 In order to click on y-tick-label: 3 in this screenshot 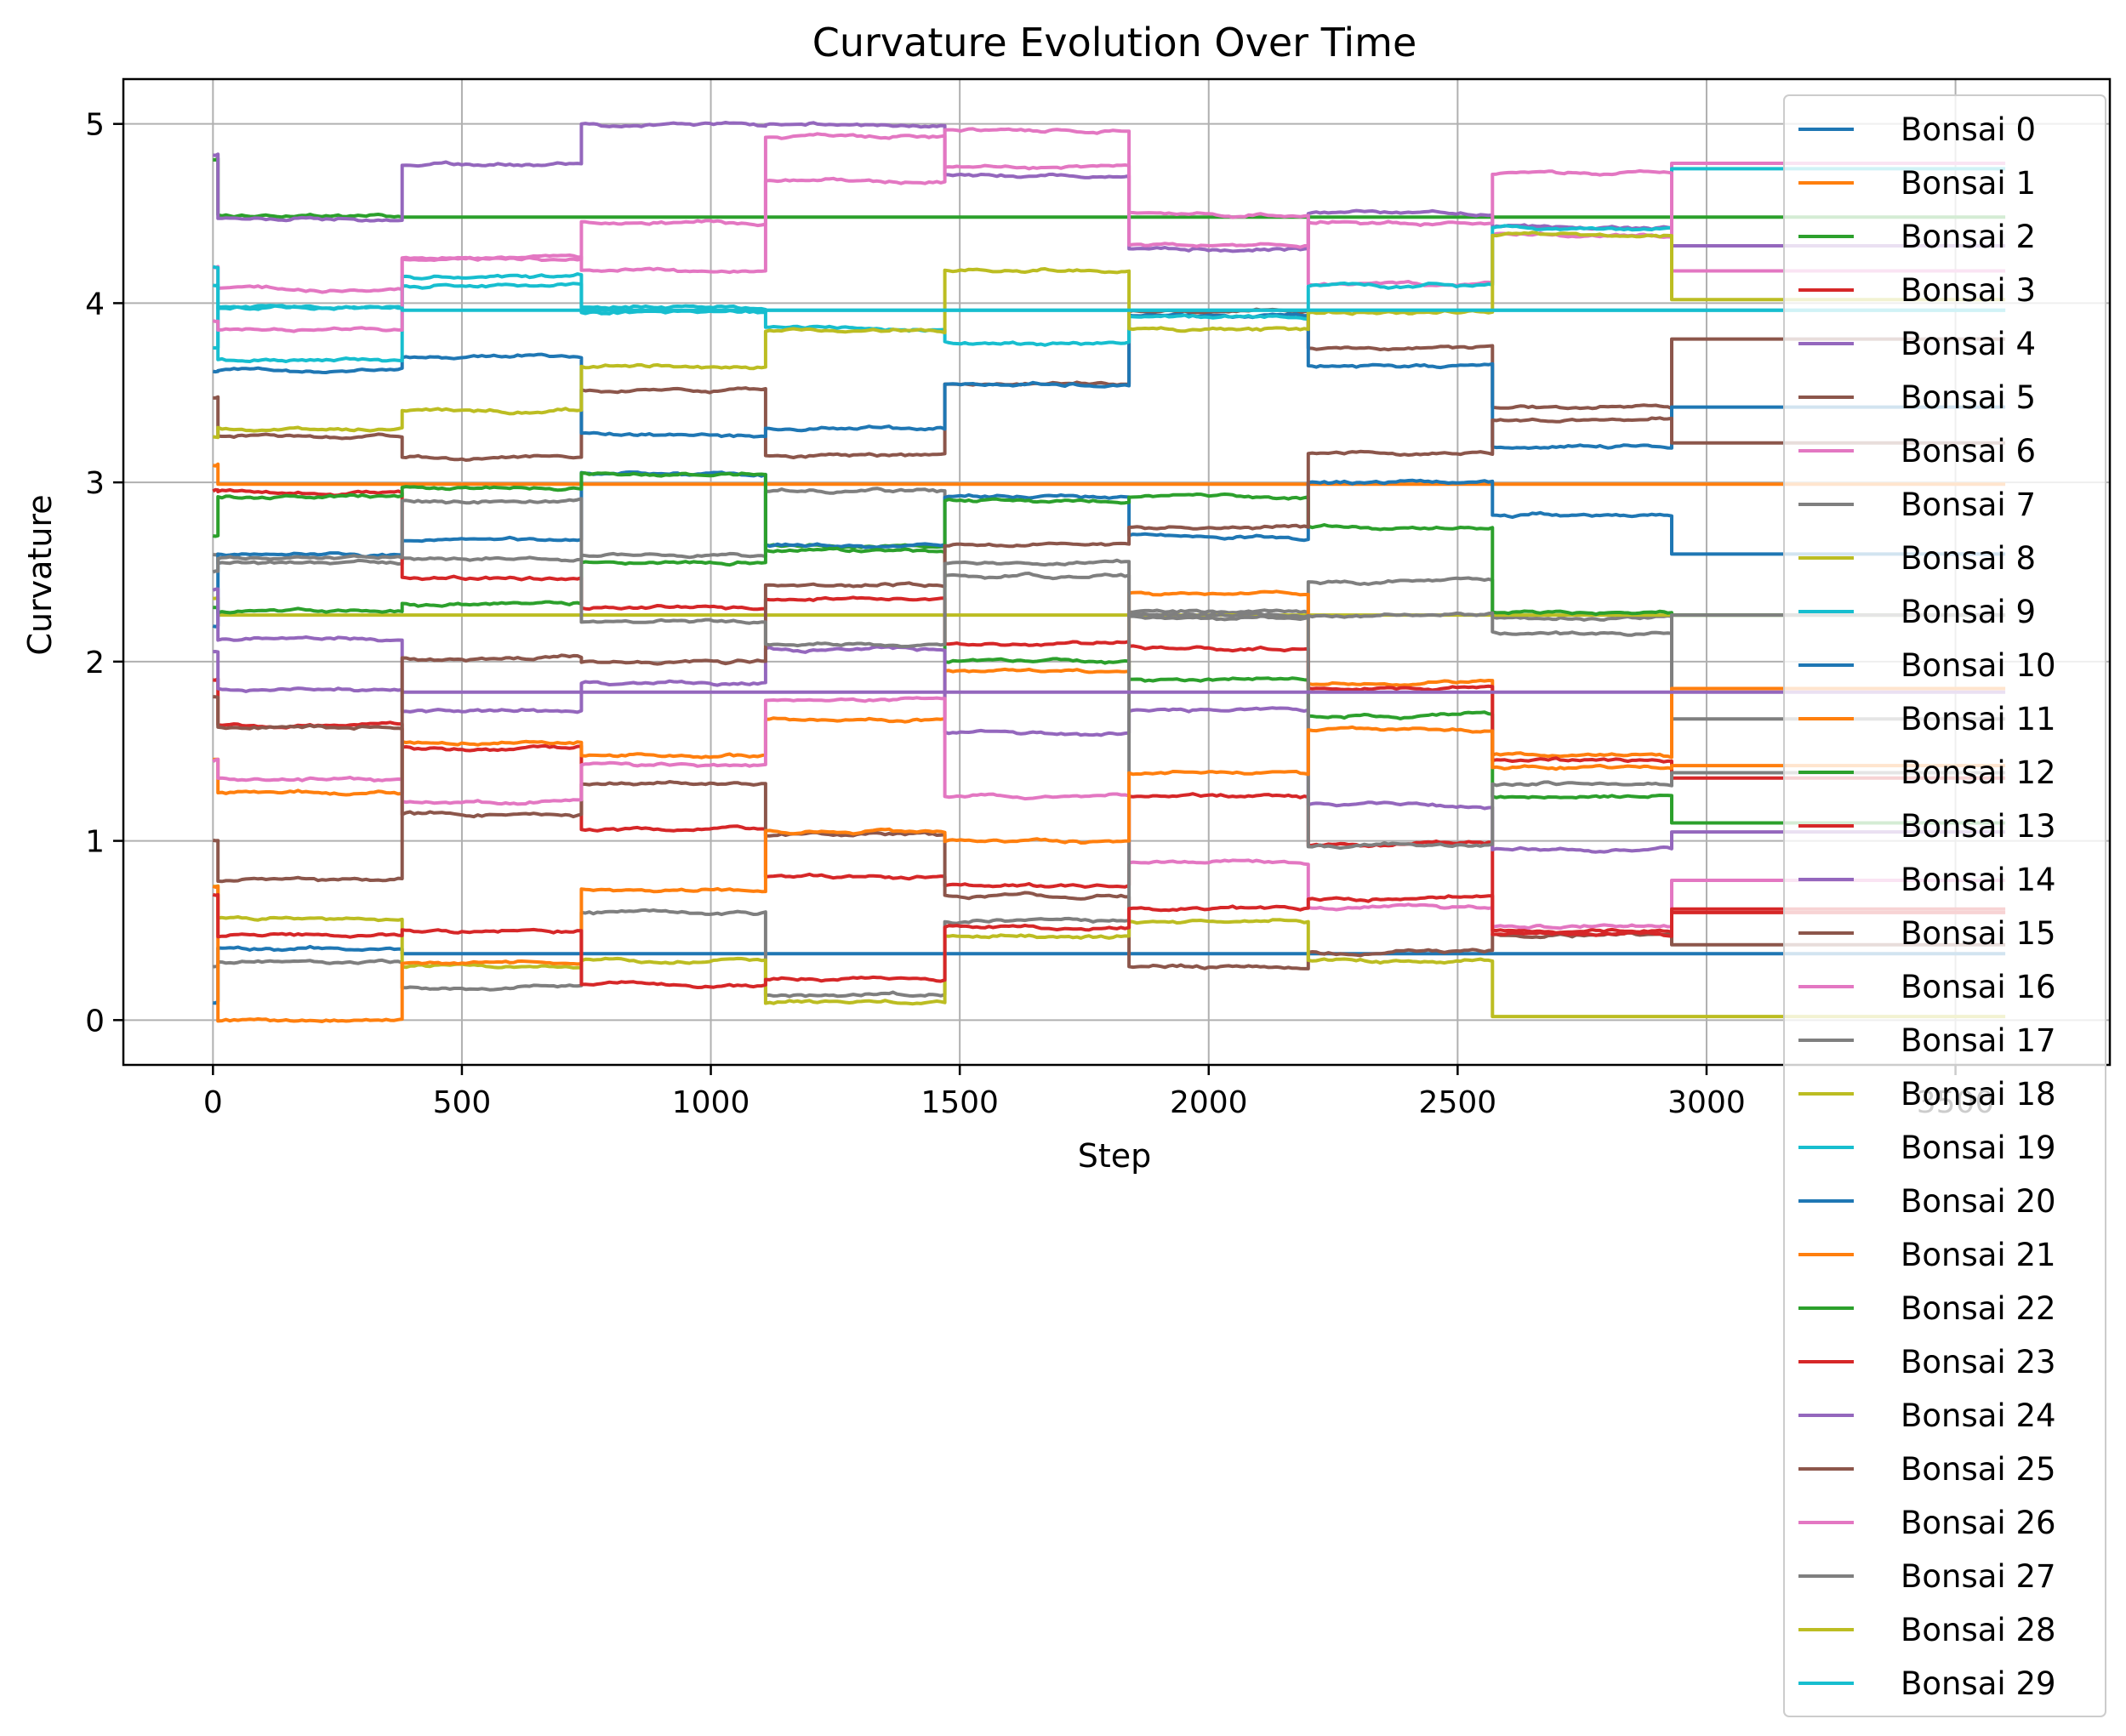, I will do `click(95, 483)`.